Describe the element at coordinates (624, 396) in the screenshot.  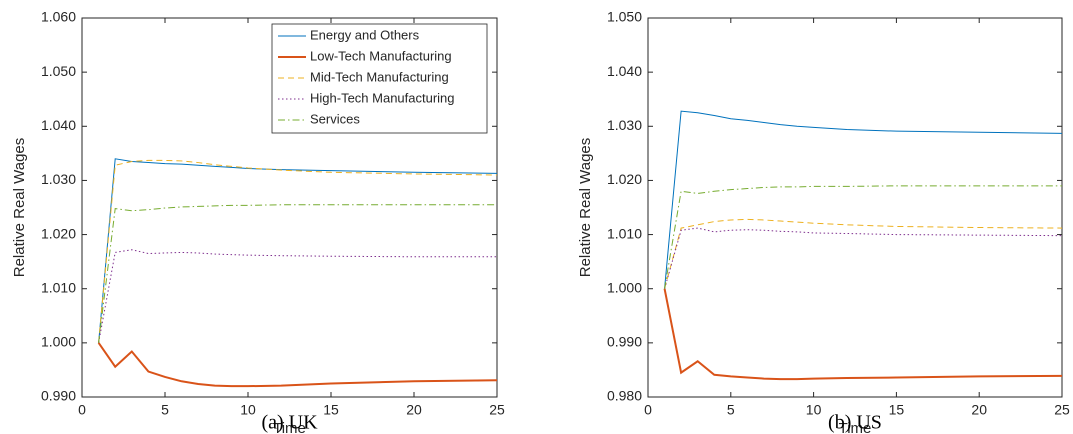
I see `y-tick-label: 0.980` at that location.